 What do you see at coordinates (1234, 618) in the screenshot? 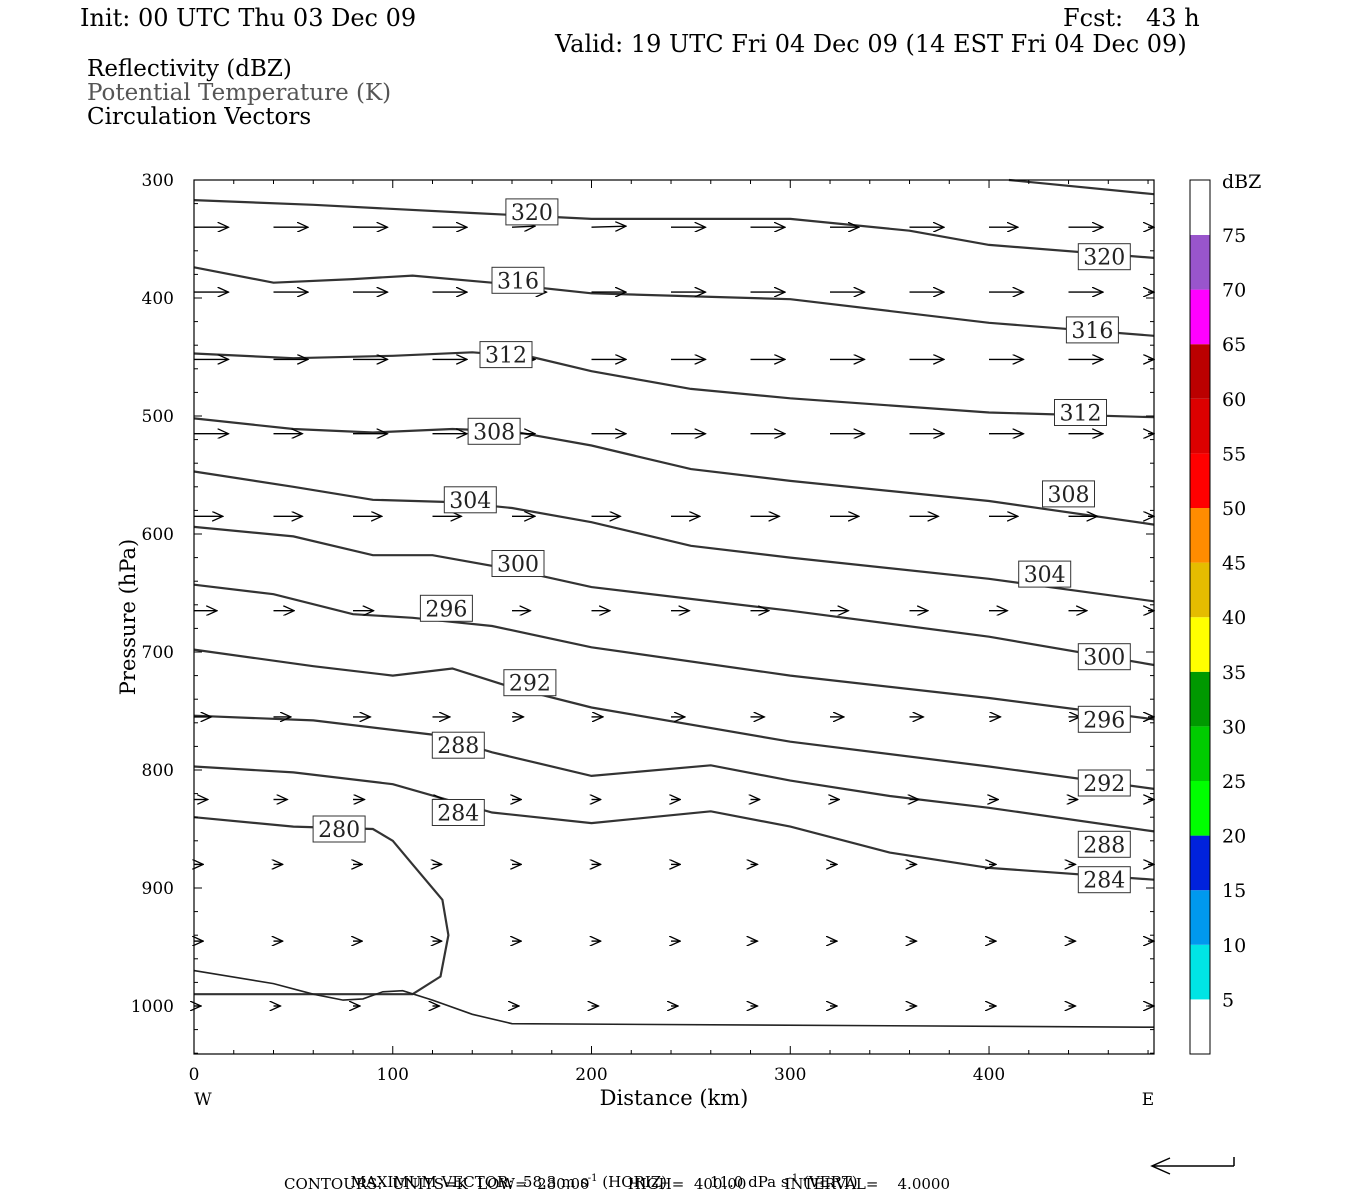
I see `colorbar-level-label: 40` at bounding box center [1234, 618].